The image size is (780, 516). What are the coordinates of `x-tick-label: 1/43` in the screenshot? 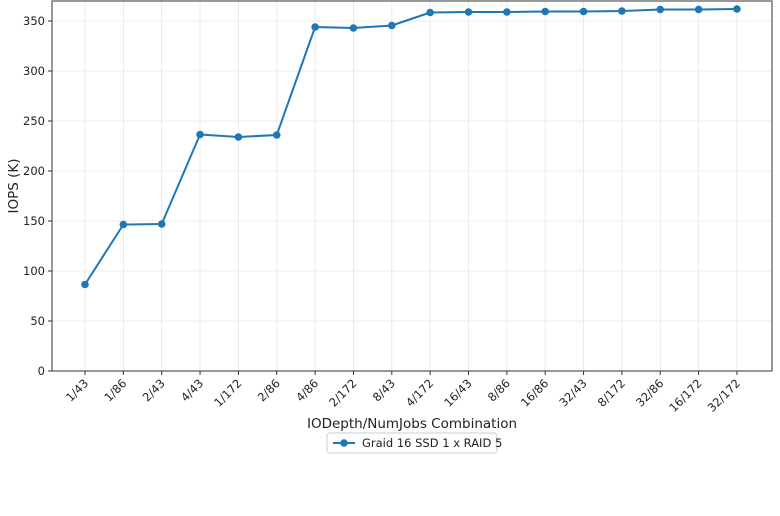 It's located at (77, 390).